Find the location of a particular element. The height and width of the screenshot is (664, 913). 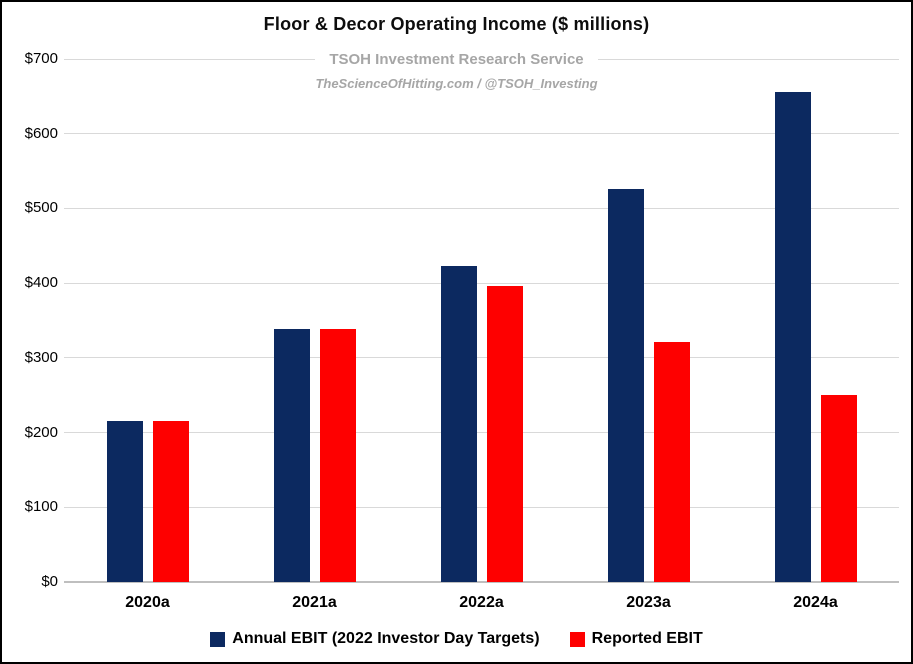

x-category-label: 2023a is located at coordinates (648, 602).